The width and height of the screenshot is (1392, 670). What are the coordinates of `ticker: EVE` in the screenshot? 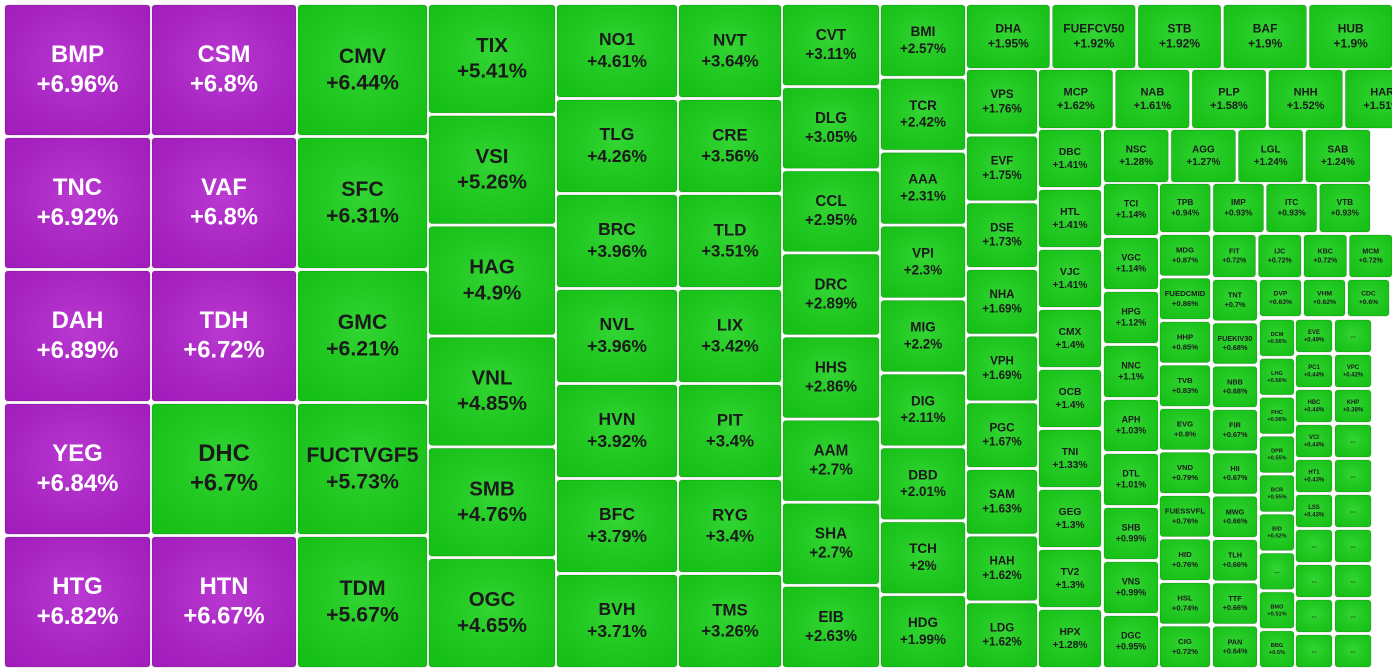 It's located at (1314, 333).